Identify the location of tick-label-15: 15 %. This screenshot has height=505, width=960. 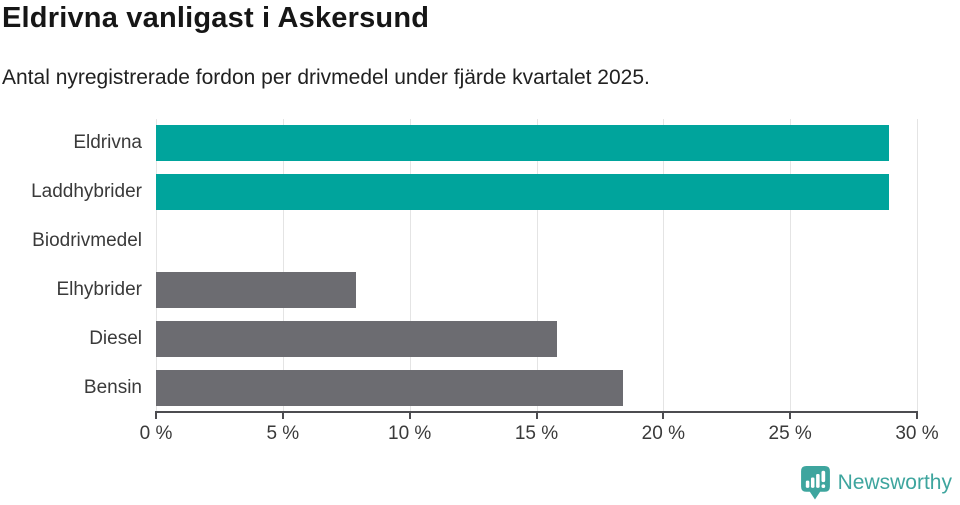
(536, 433).